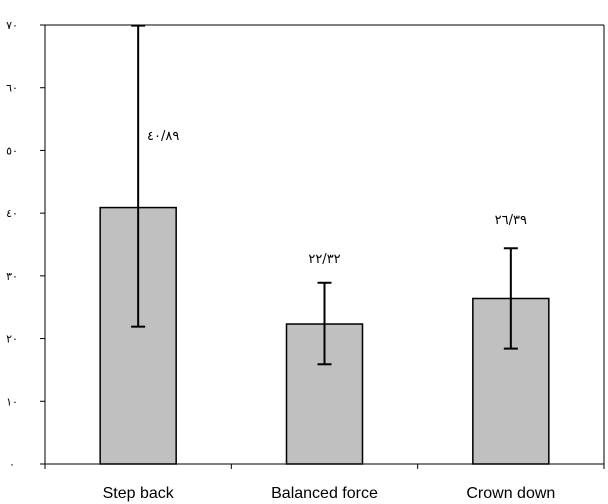 This screenshot has width=608, height=504. Describe the element at coordinates (12, 150) in the screenshot. I see `y-tick-label: ٥٠` at that location.